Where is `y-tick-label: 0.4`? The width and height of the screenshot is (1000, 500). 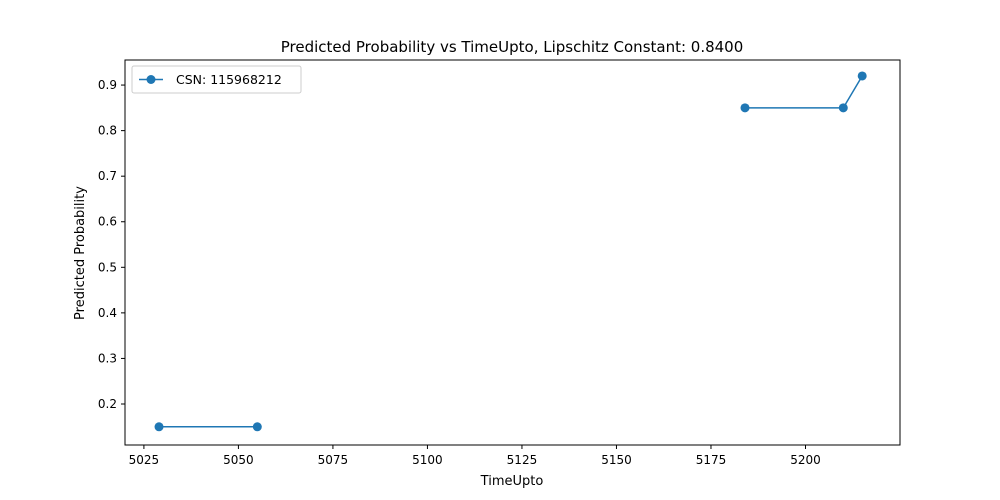
y-tick-label: 0.4 is located at coordinates (107, 313).